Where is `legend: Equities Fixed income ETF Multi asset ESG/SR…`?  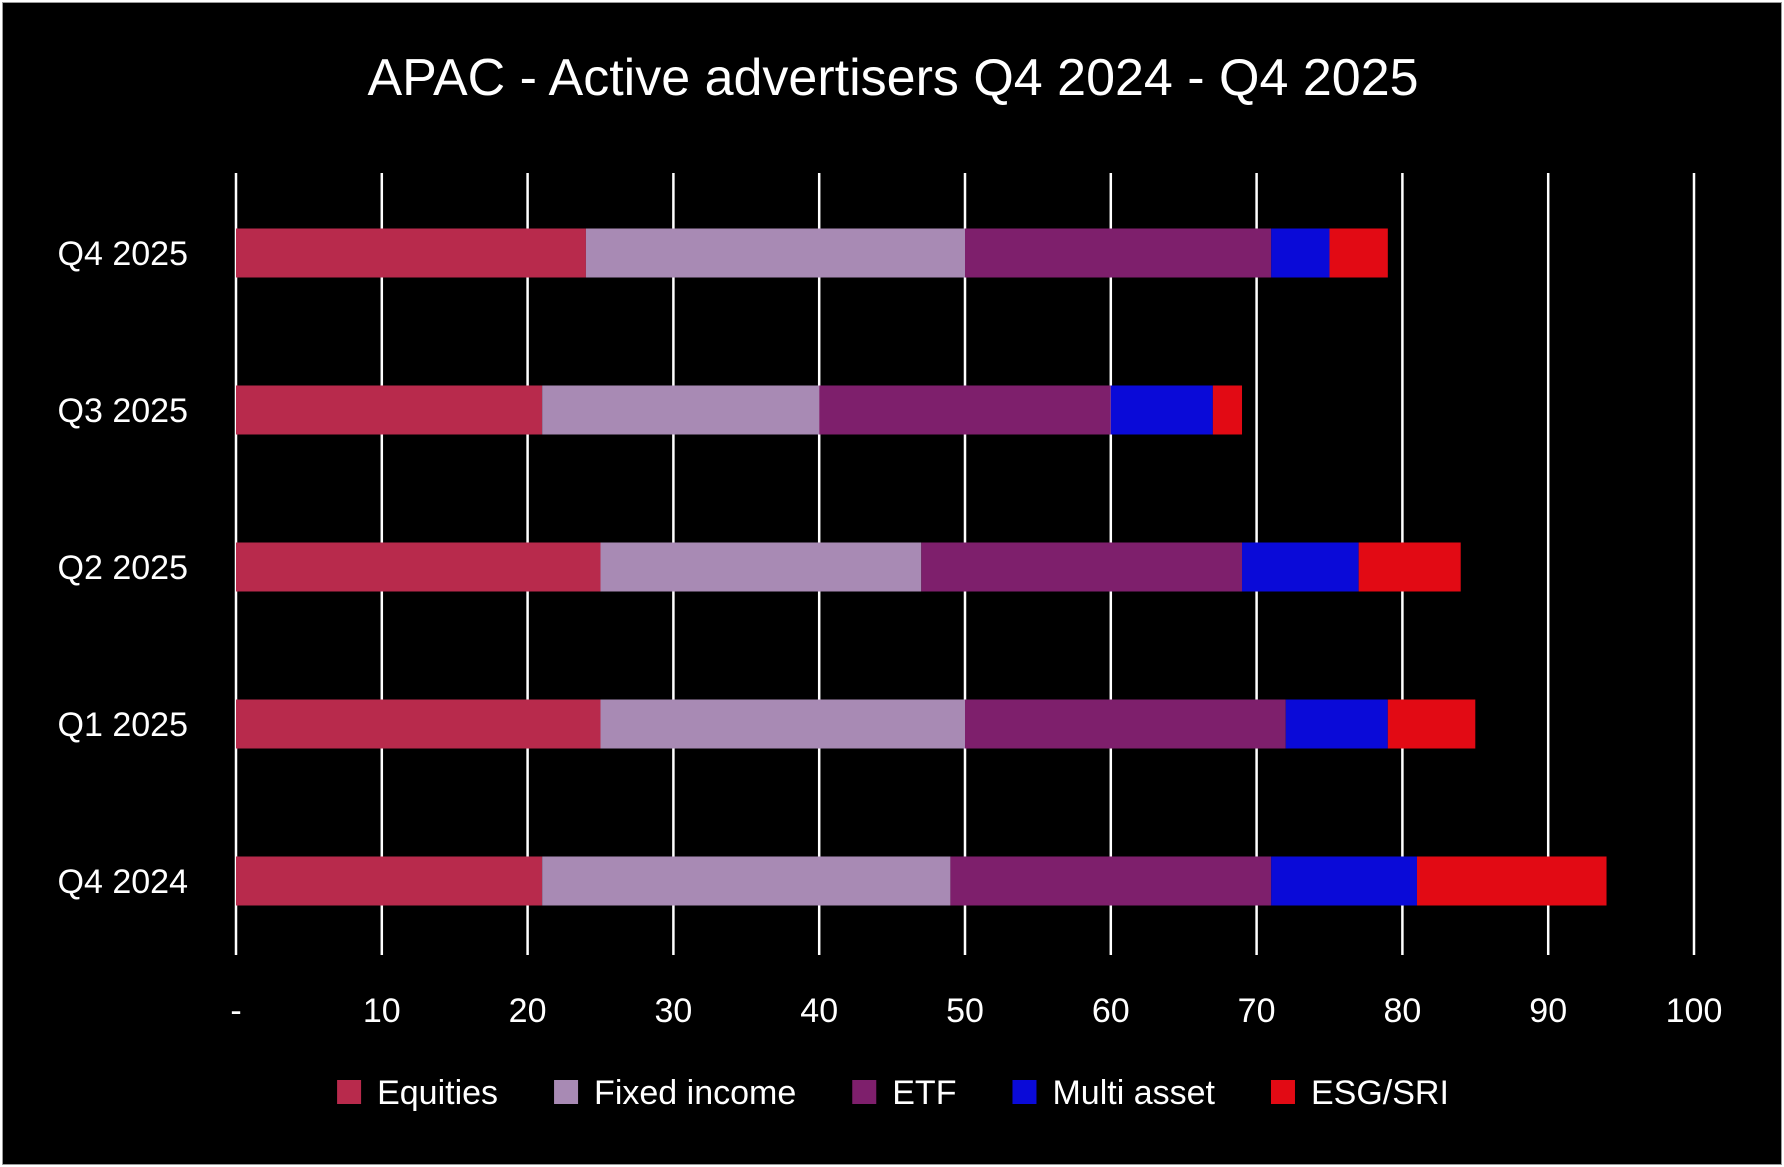
legend: Equities Fixed income ETF Multi asset ESG/SR… is located at coordinates (893, 1093).